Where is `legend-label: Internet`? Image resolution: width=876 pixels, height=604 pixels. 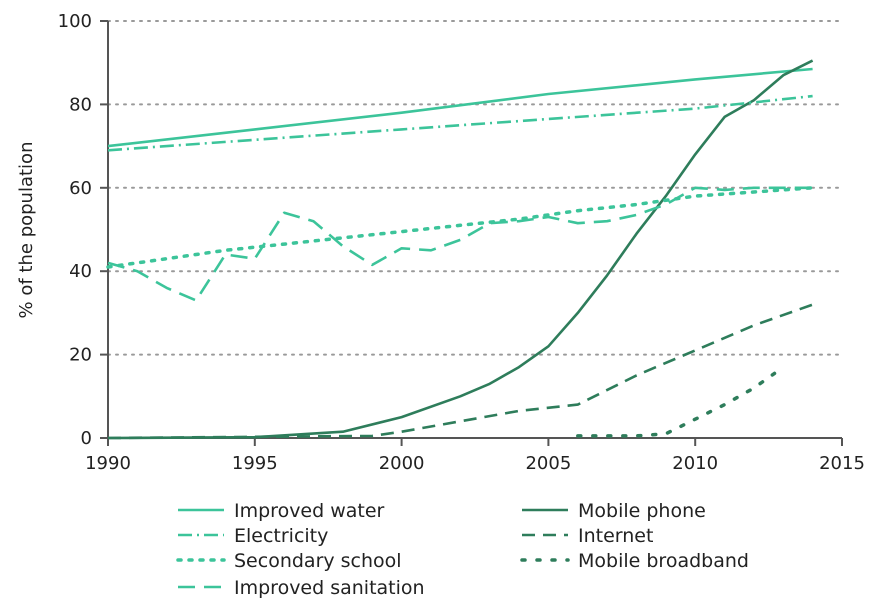
legend-label: Internet is located at coordinates (615, 536).